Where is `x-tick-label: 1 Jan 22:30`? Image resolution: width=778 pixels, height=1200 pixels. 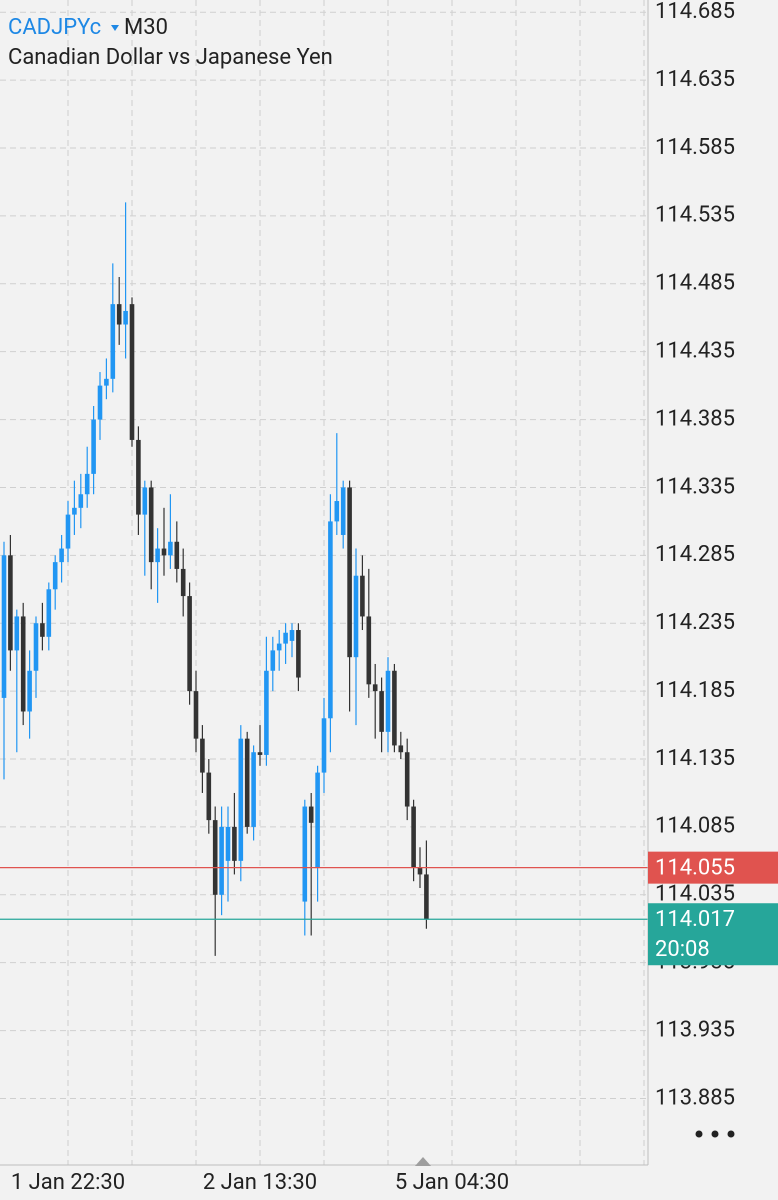
x-tick-label: 1 Jan 22:30 is located at coordinates (68, 1182).